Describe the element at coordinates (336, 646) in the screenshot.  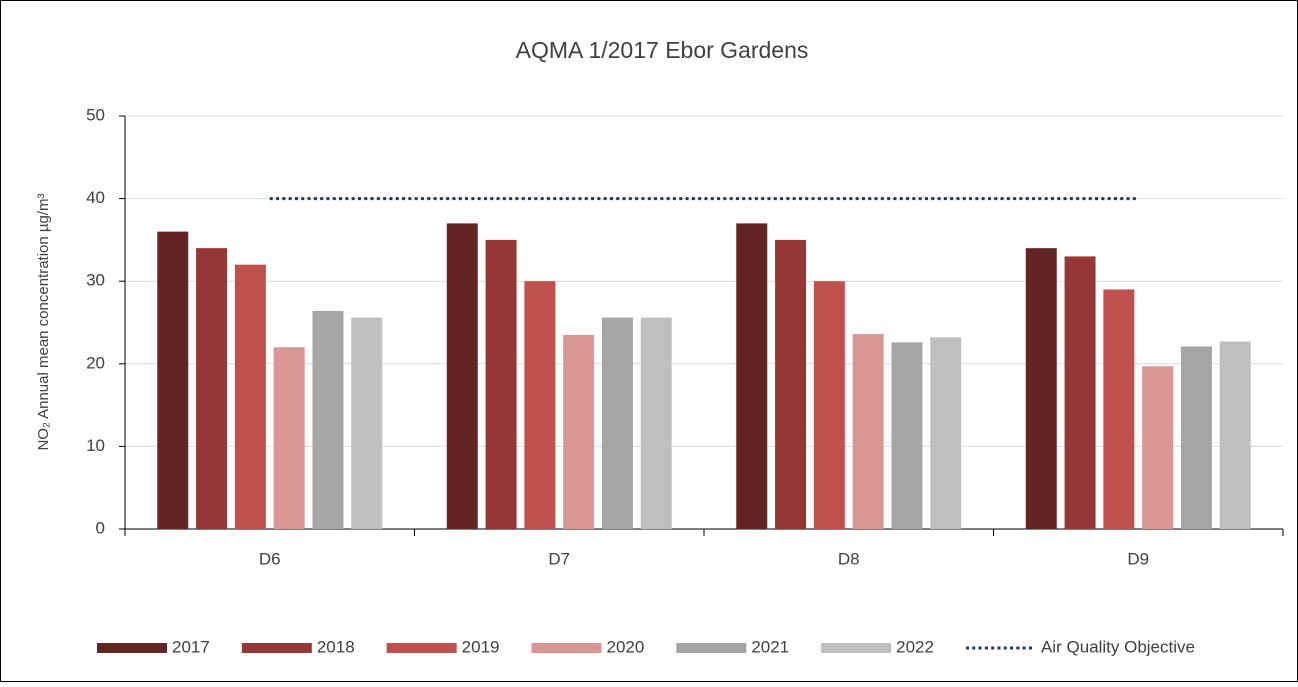
I see `legend-label: 2018` at that location.